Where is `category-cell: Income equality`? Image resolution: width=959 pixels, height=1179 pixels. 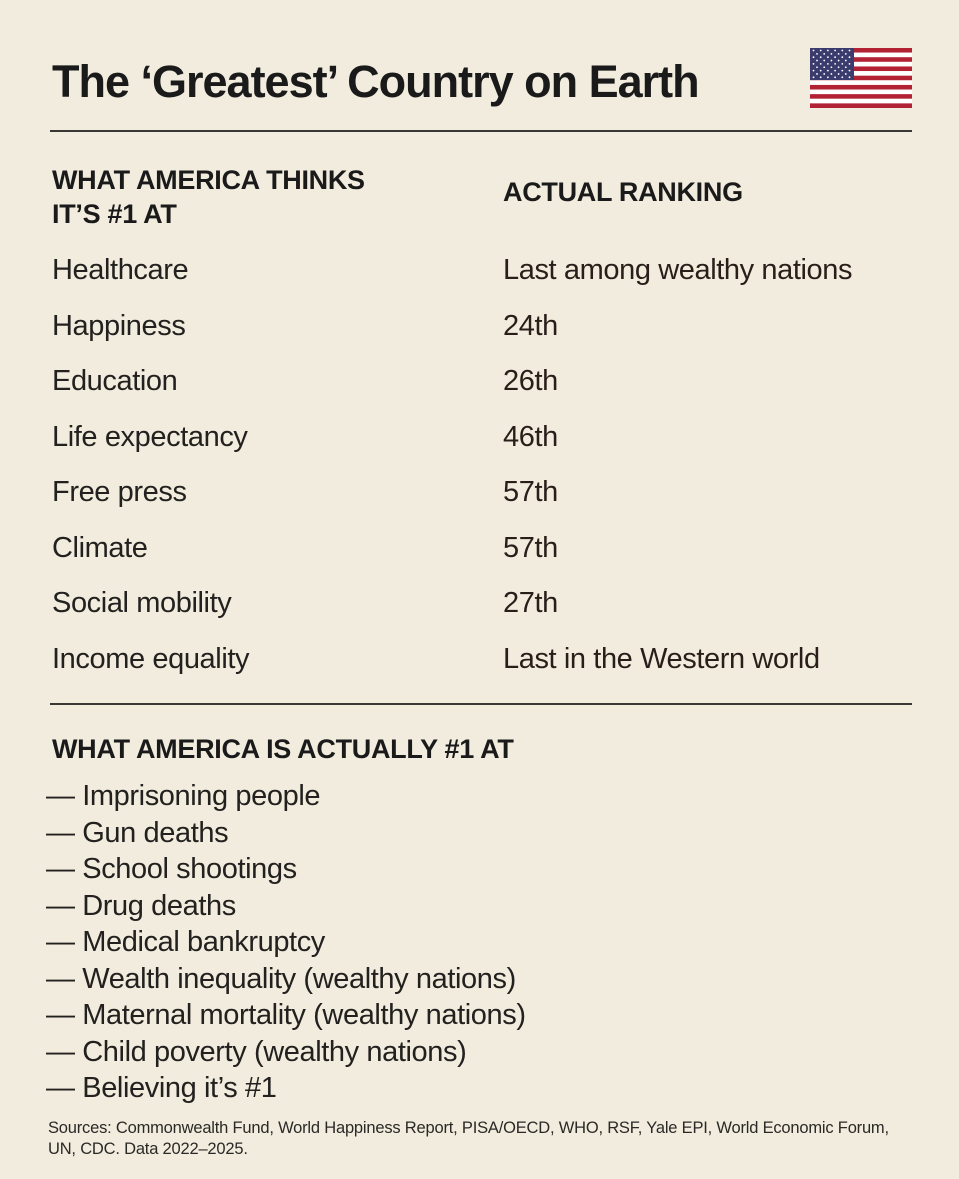
category-cell: Income equality is located at coordinates (151, 658).